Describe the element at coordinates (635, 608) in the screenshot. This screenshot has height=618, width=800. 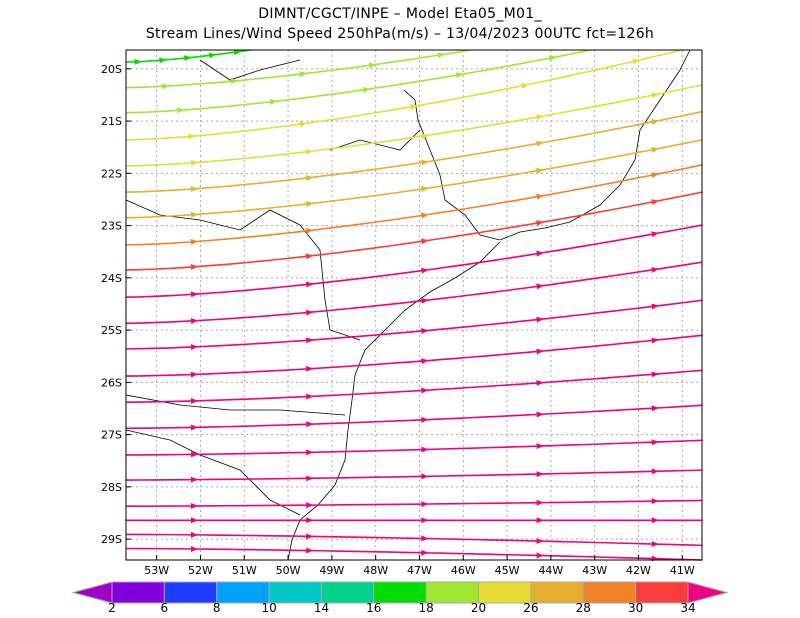
I see `colorbar-label: 30` at that location.